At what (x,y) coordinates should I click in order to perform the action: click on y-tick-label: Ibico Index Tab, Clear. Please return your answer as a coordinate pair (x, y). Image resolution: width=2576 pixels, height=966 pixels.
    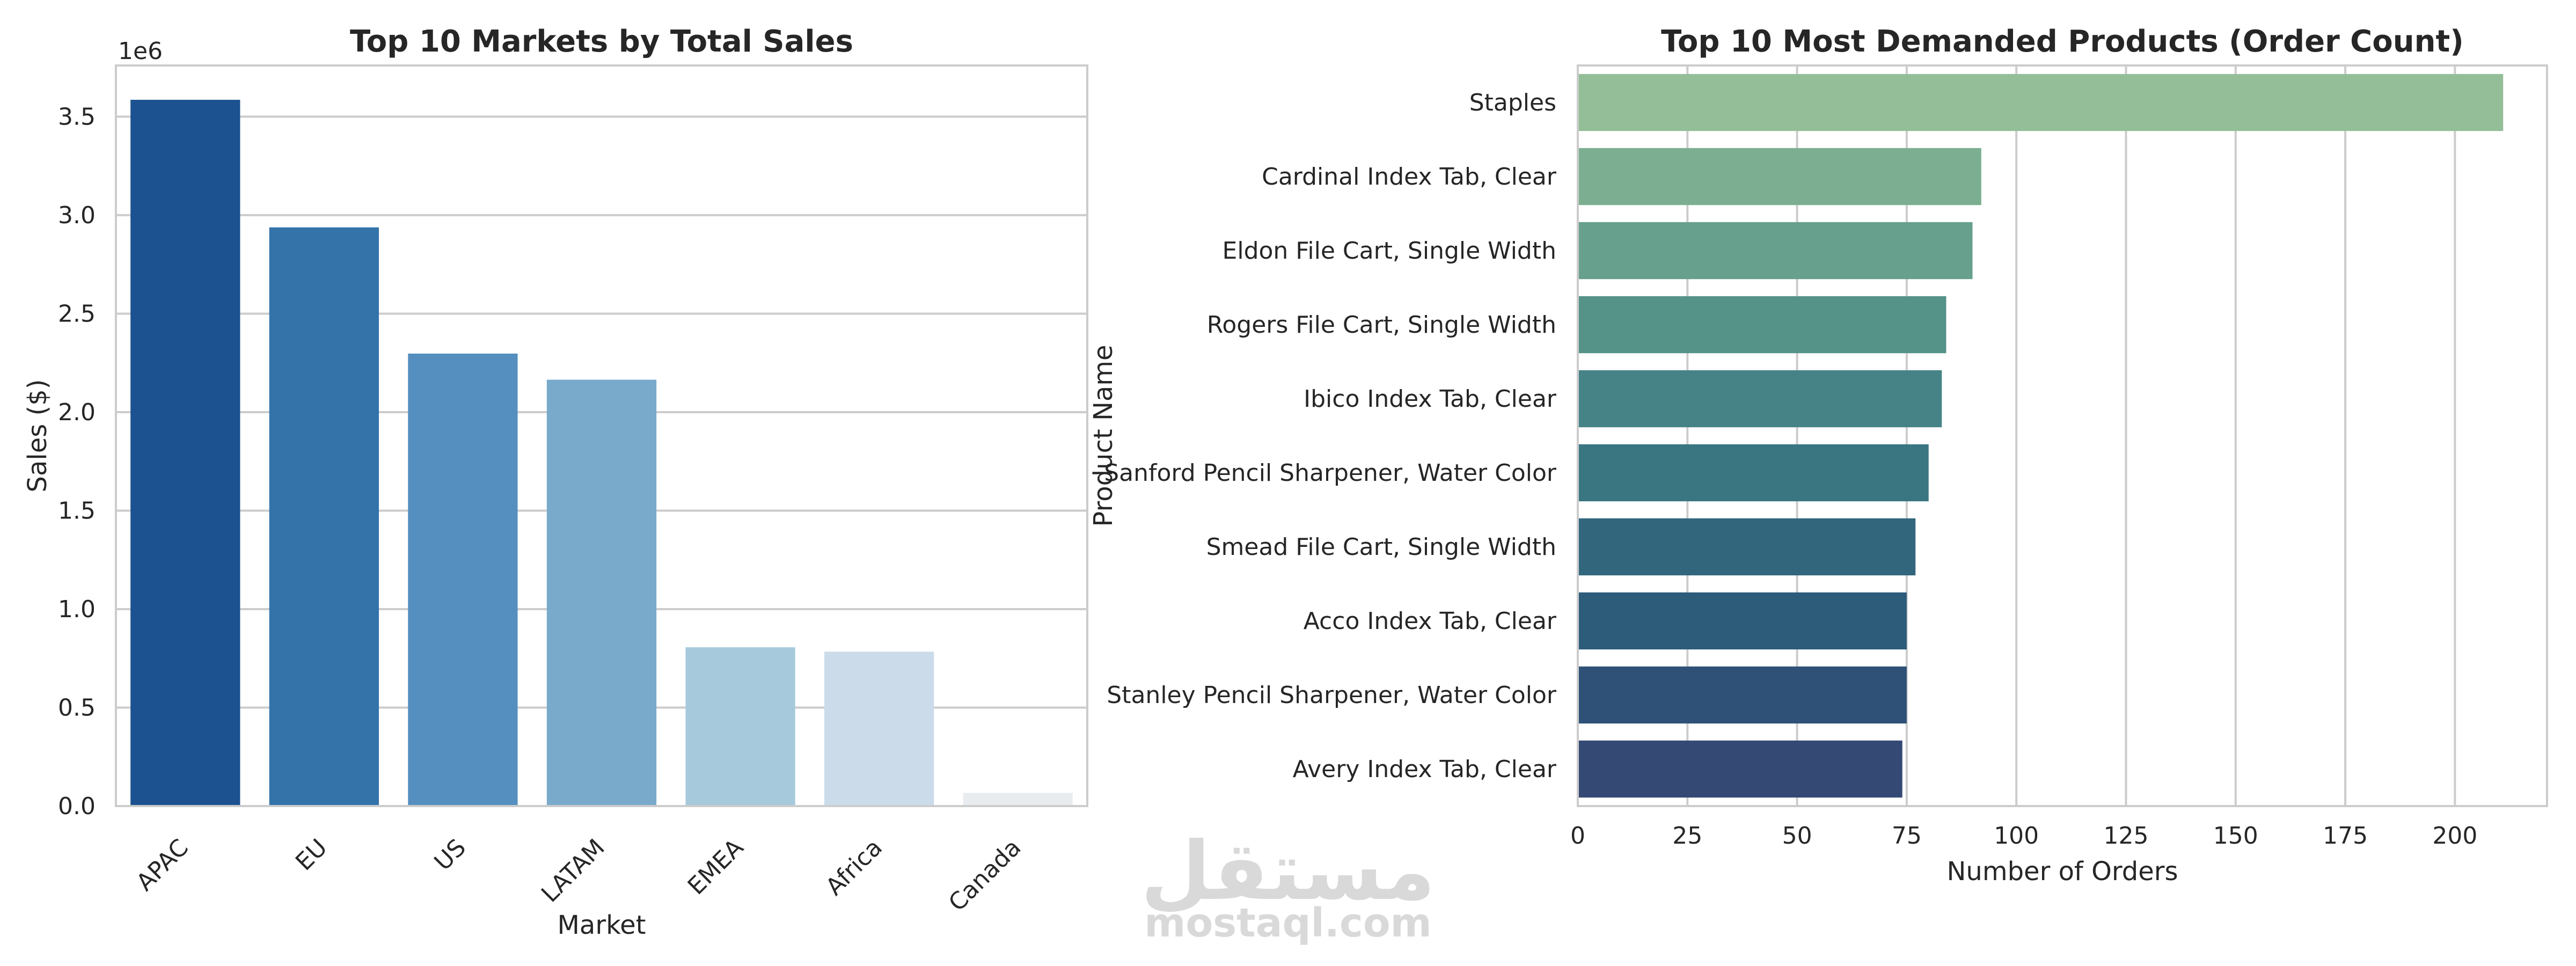
    Looking at the image, I should click on (1430, 399).